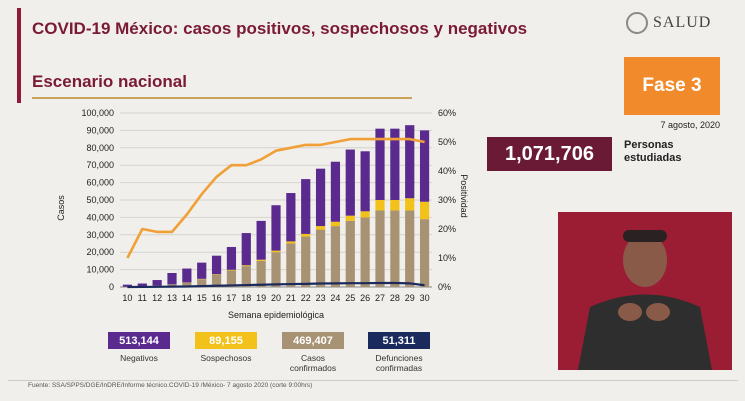 The image size is (745, 401). I want to click on stat-value: 51,311, so click(399, 340).